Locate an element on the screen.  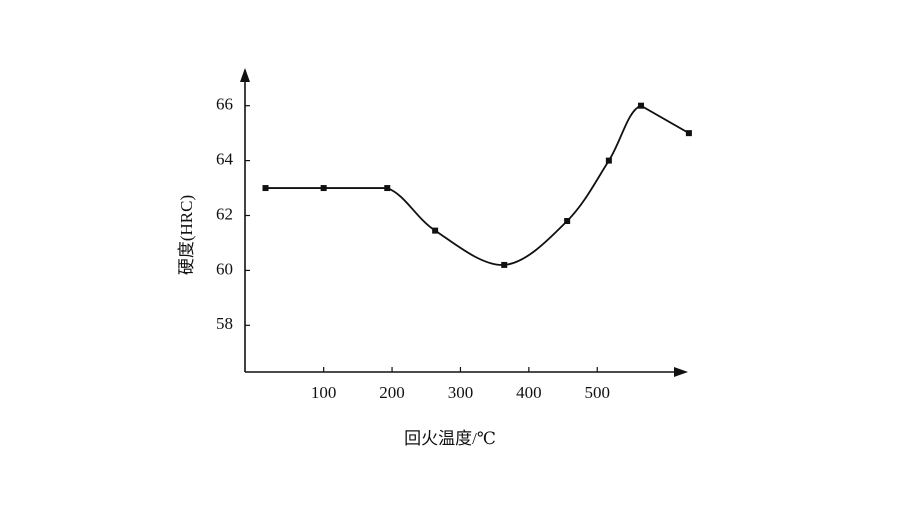
y-tick-label: 60 is located at coordinates (224, 268).